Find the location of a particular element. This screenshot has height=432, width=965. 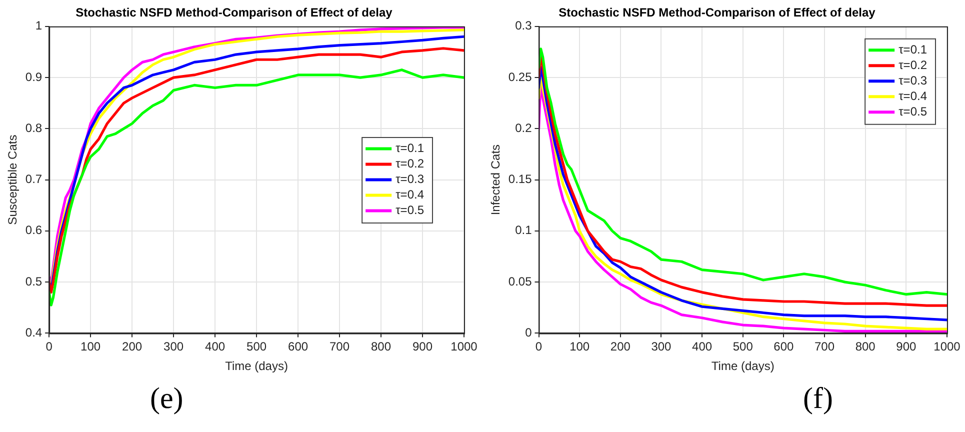

y-tick-label: 0.3 is located at coordinates (523, 25).